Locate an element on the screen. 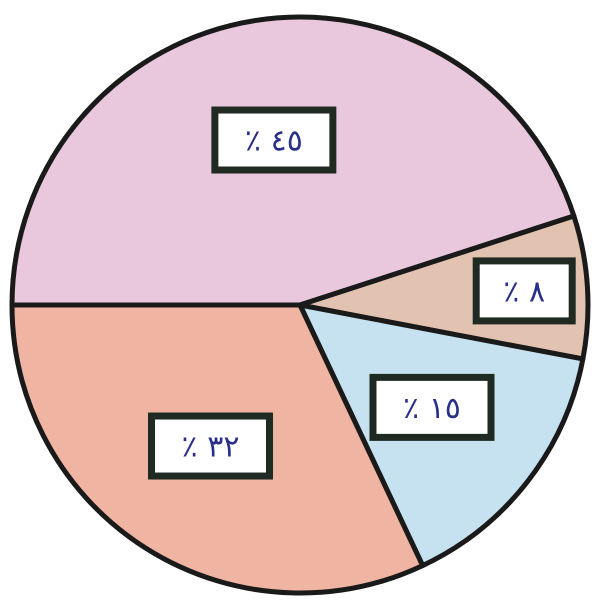  data-label: ٨ ٪ is located at coordinates (524, 291).